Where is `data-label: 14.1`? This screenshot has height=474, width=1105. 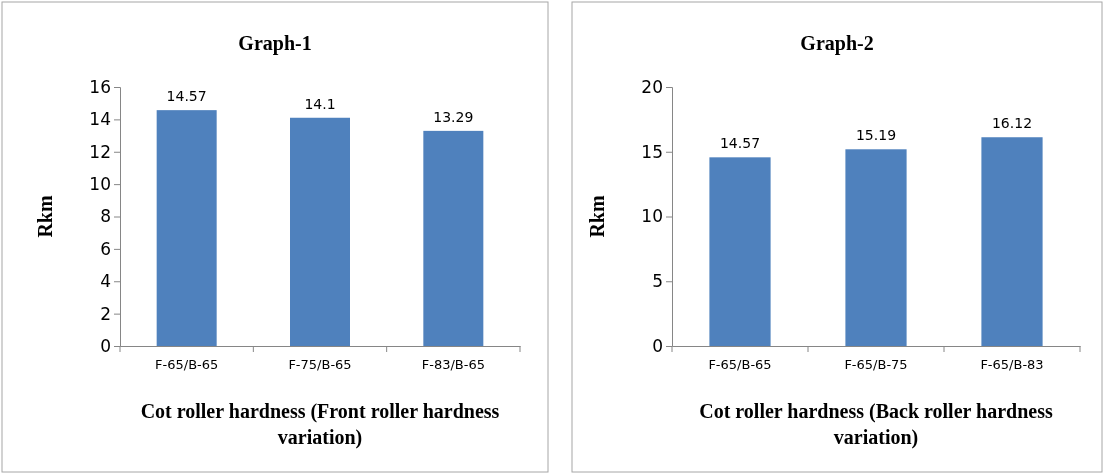
data-label: 14.1 is located at coordinates (320, 103).